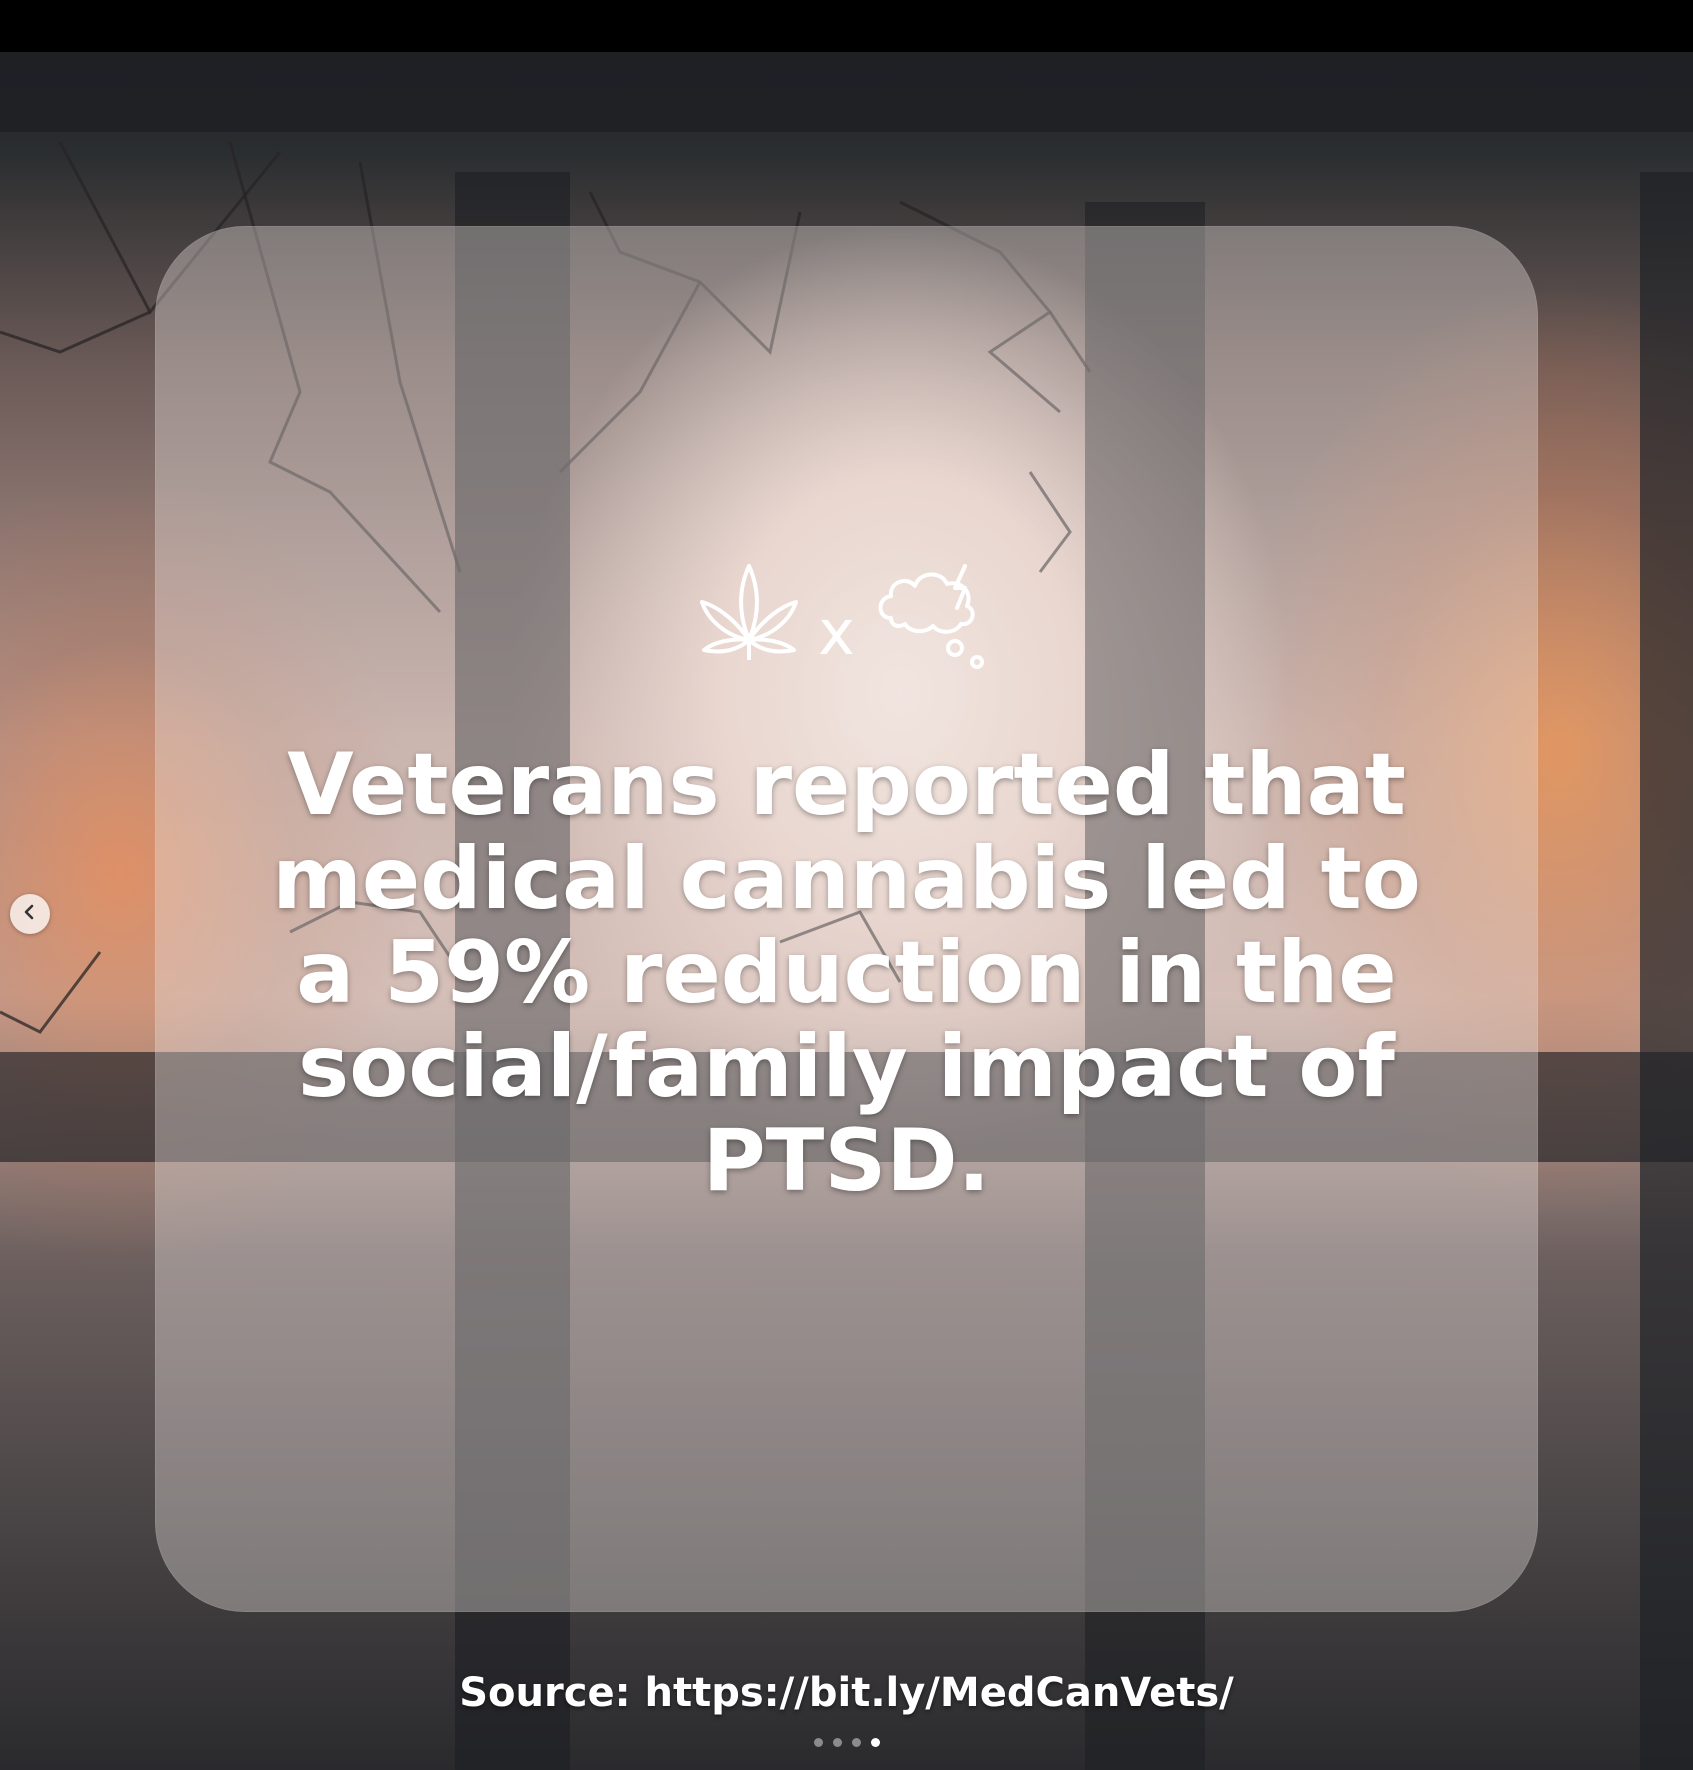  What do you see at coordinates (934, 615) in the screenshot?
I see `storm-thought-cloud-icon` at bounding box center [934, 615].